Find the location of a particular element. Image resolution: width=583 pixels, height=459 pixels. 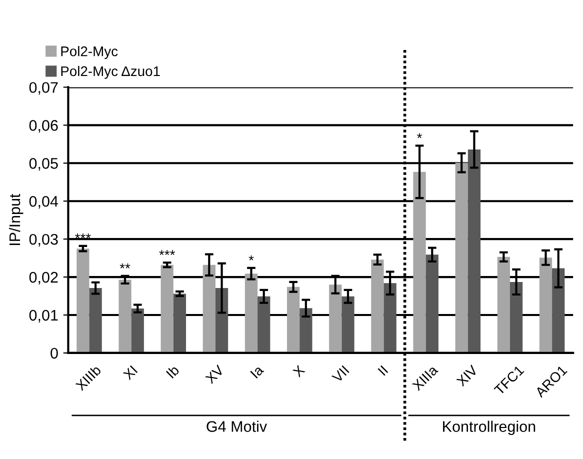

x-tick-label: II is located at coordinates (383, 370).